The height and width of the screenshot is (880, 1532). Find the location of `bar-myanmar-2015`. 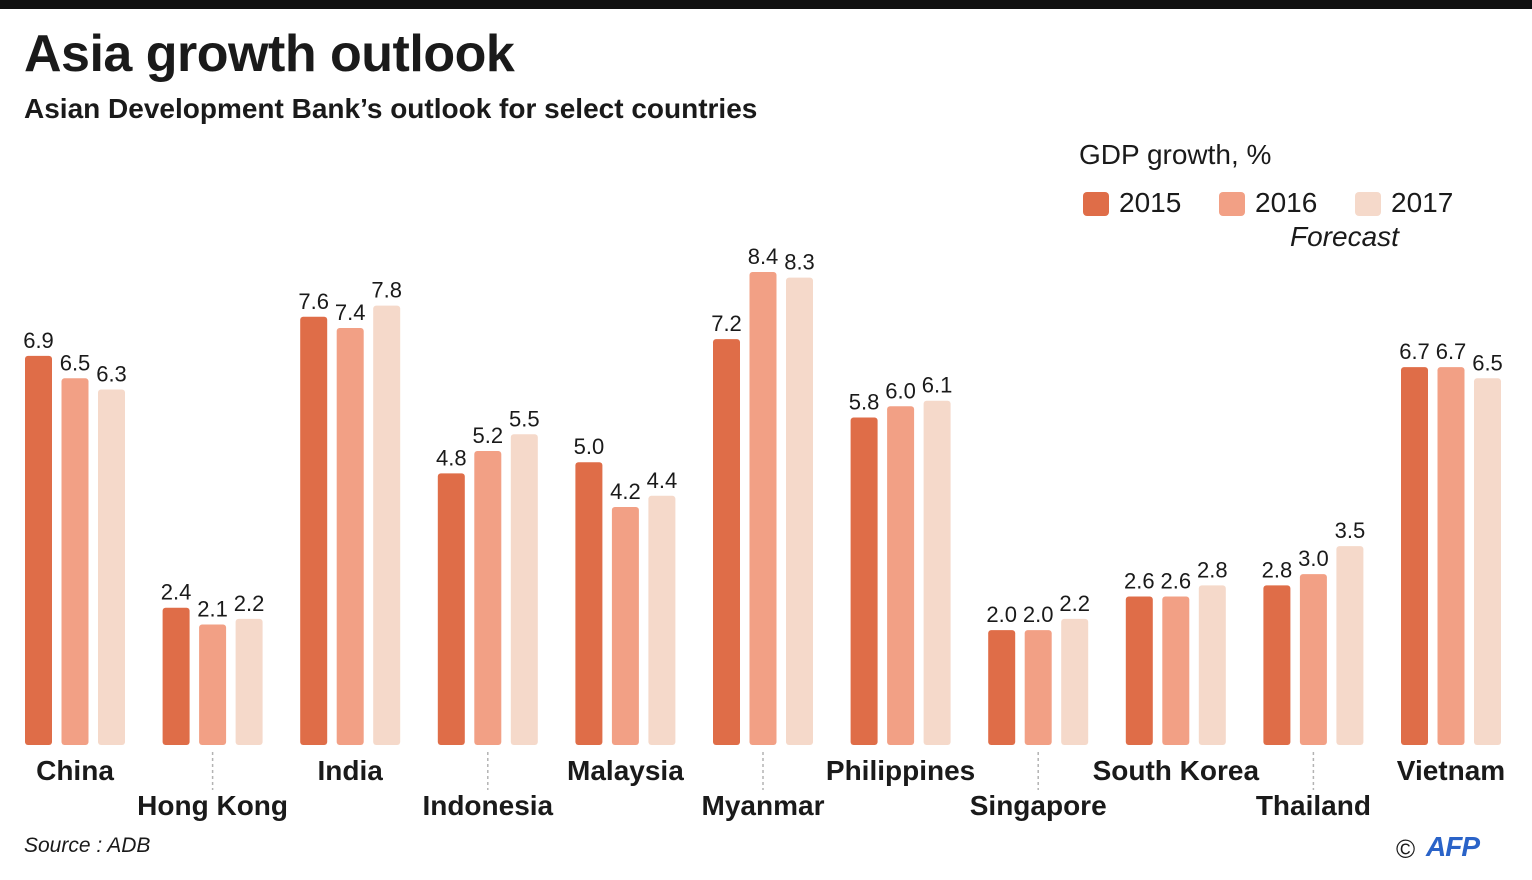

bar-myanmar-2015 is located at coordinates (726, 542).